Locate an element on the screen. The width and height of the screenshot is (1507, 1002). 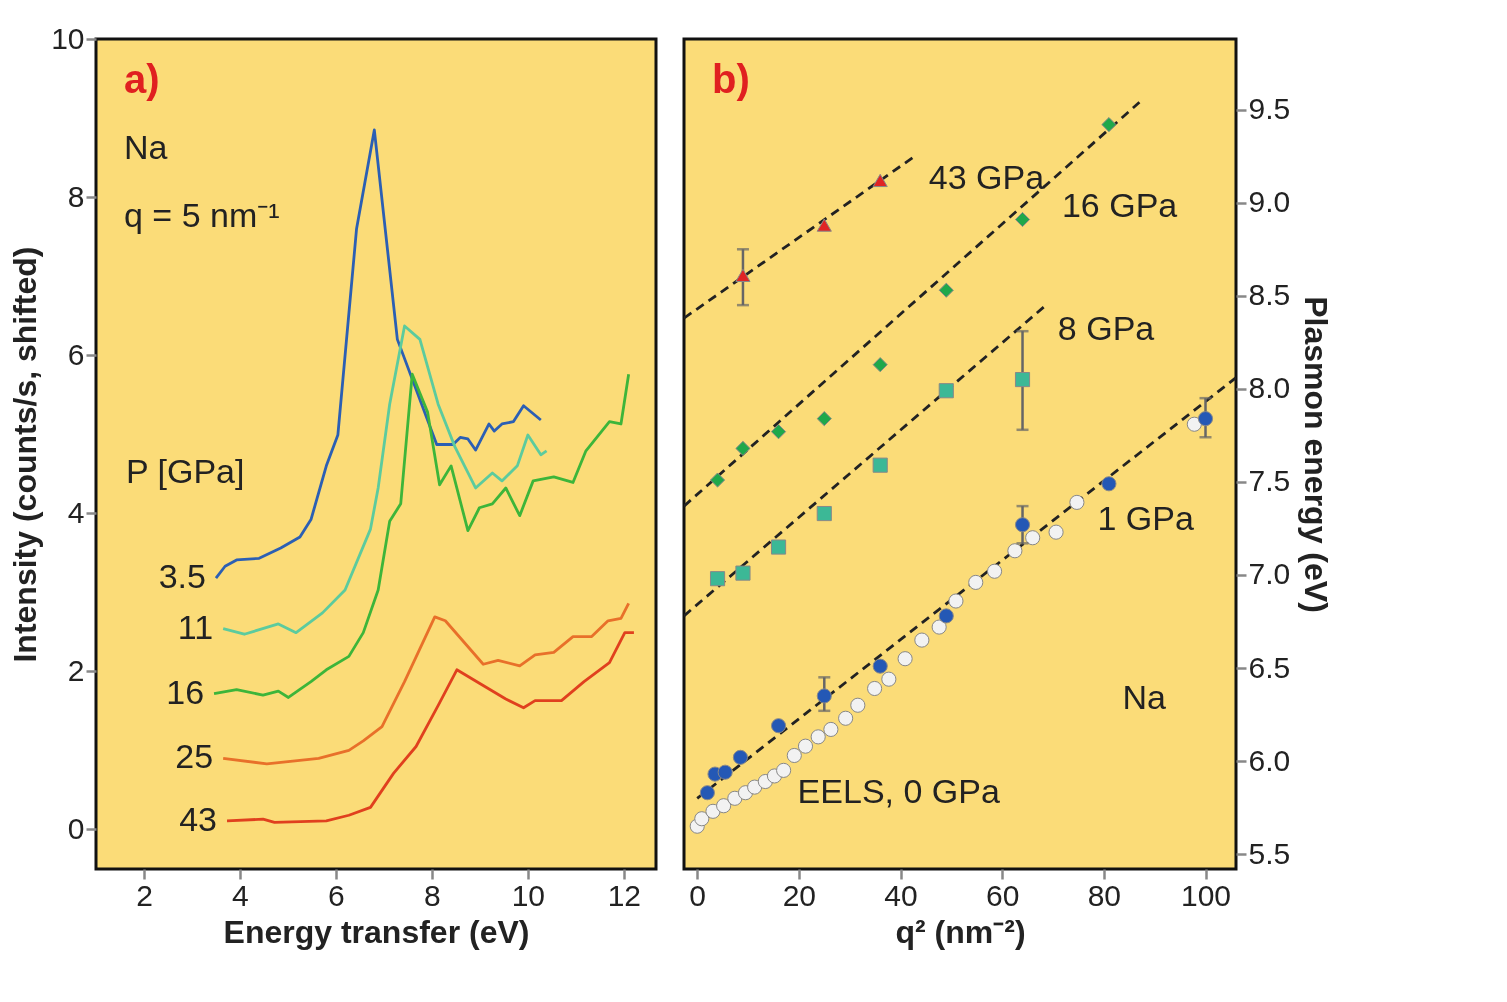
series-label: 16 is located at coordinates (185, 691).